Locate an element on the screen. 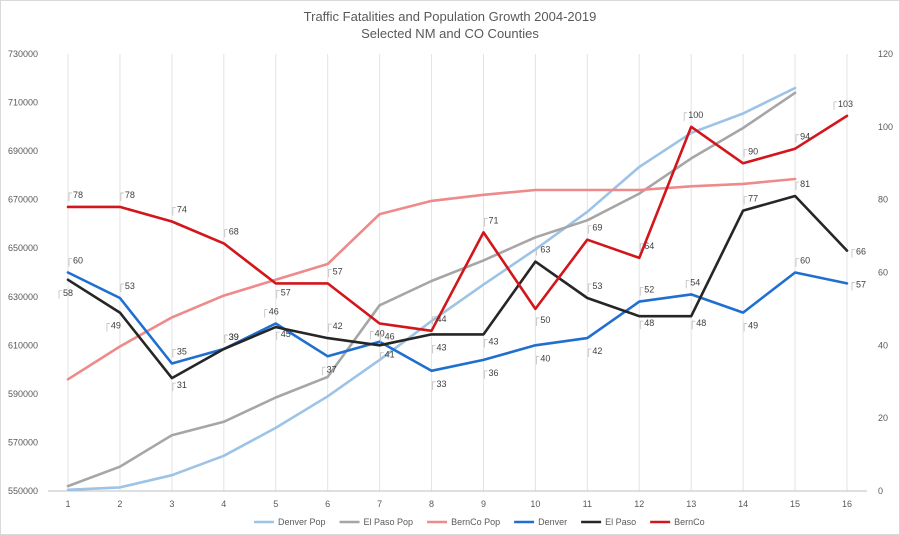 This screenshot has width=900, height=535. data-label-denver: 46 is located at coordinates (274, 311).